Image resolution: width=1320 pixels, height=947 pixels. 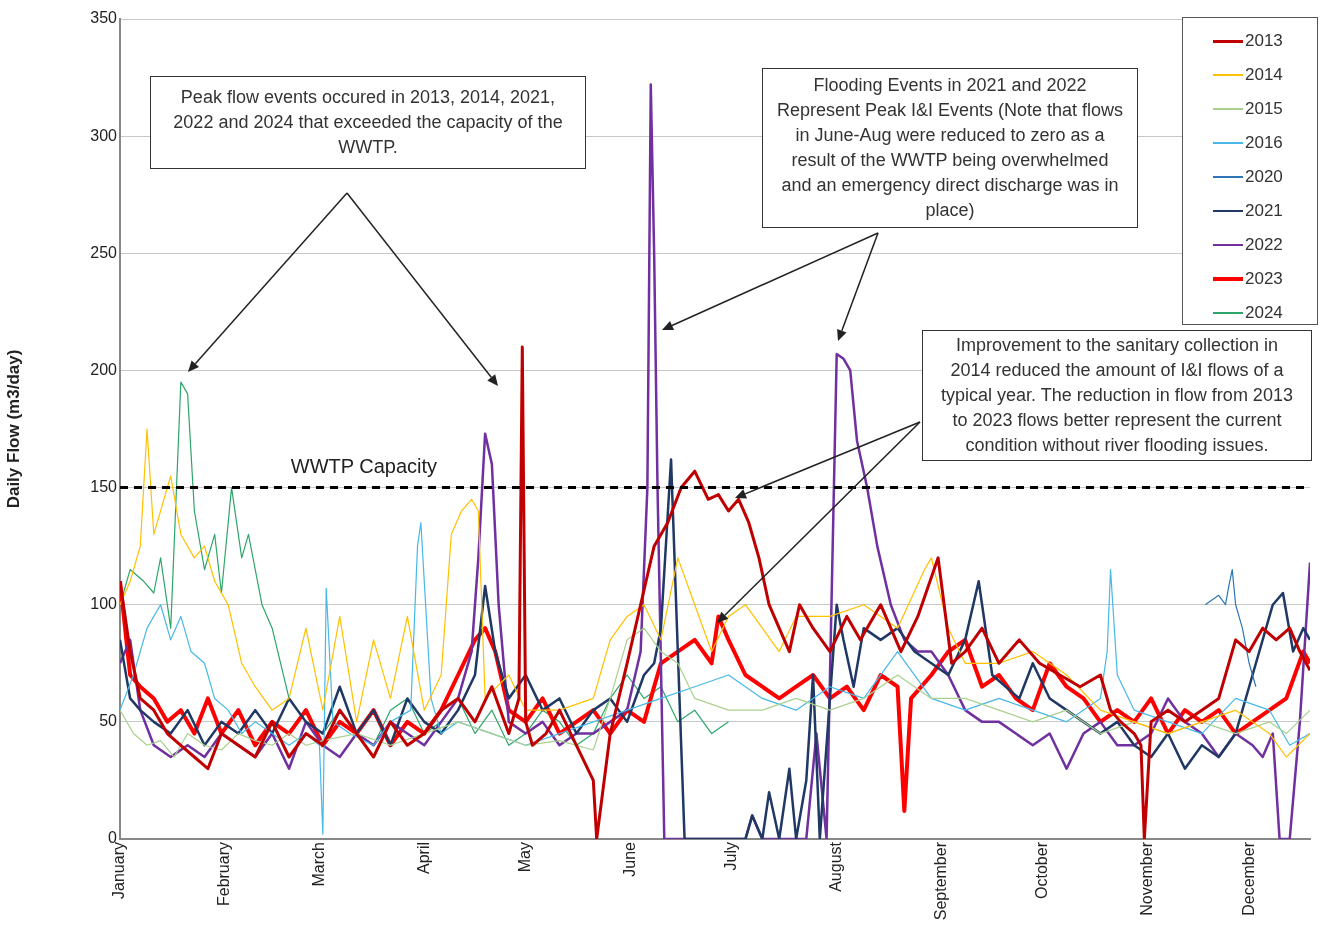 I want to click on legend-label: 2016, so click(x=1264, y=143).